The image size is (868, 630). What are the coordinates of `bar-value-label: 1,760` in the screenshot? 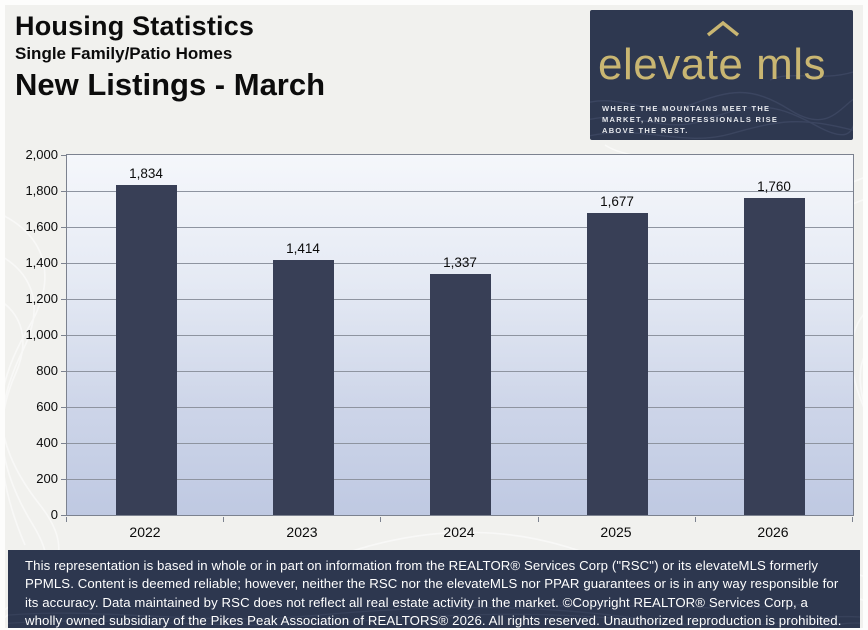 It's located at (774, 186).